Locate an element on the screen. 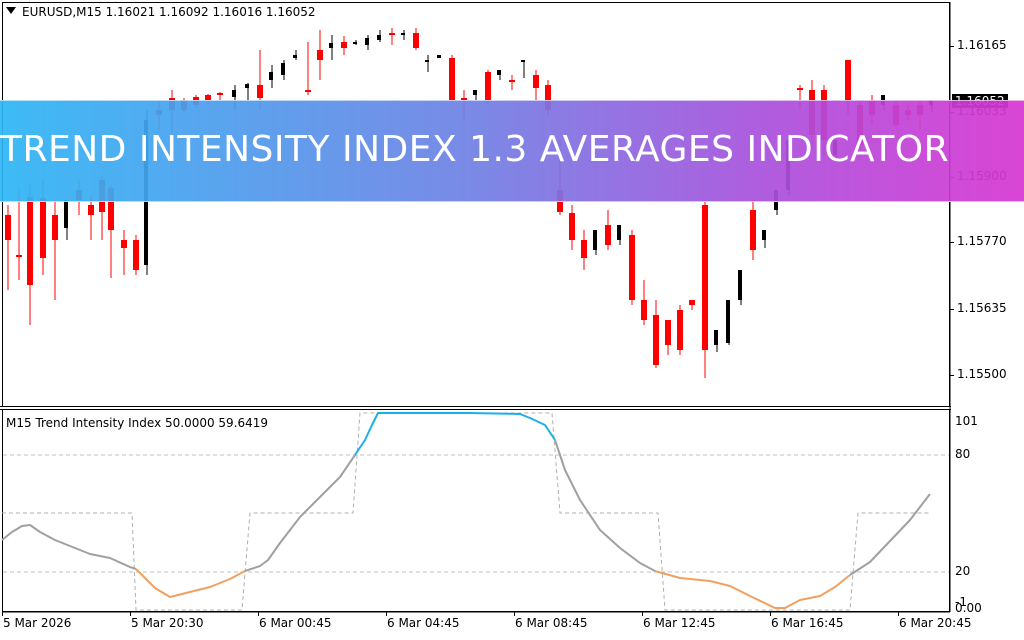 Image resolution: width=1024 pixels, height=640 pixels. time-label: 5 Mar 2026 is located at coordinates (37, 623).